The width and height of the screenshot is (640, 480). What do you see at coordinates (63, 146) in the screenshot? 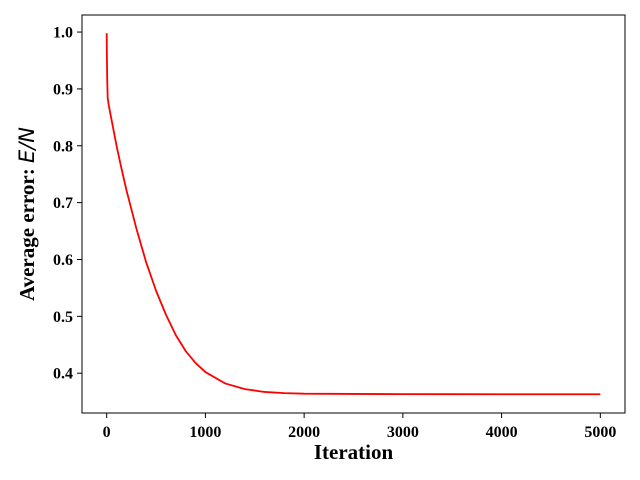
I see `y-tick-label: 0.8` at bounding box center [63, 146].